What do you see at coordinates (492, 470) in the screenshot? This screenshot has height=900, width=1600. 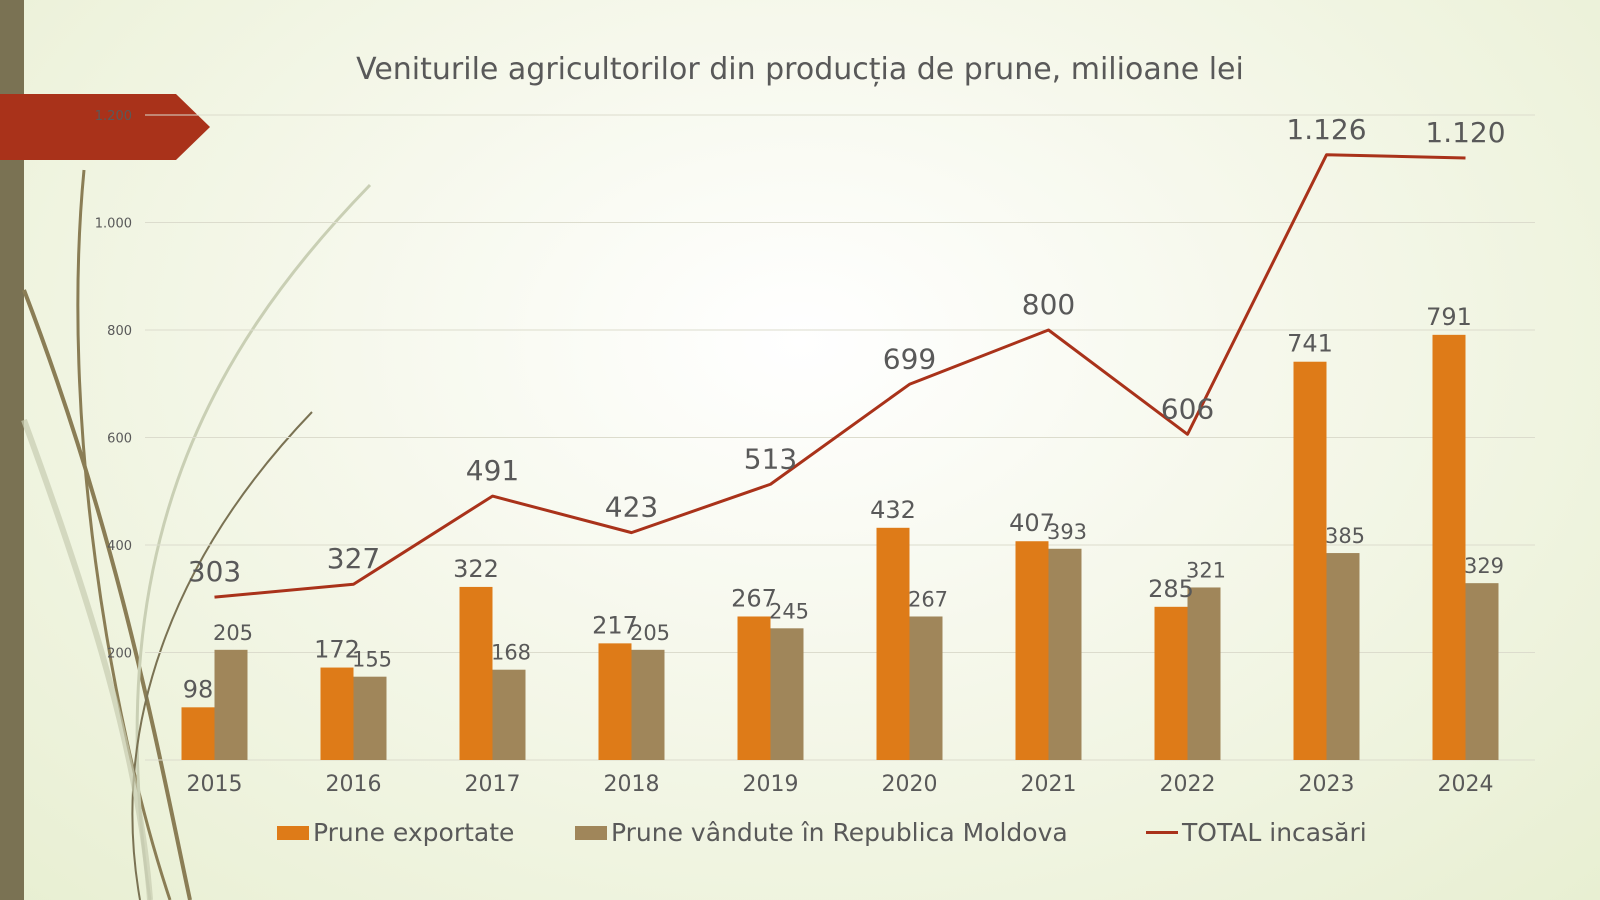 I see `data-label-total: 491` at bounding box center [492, 470].